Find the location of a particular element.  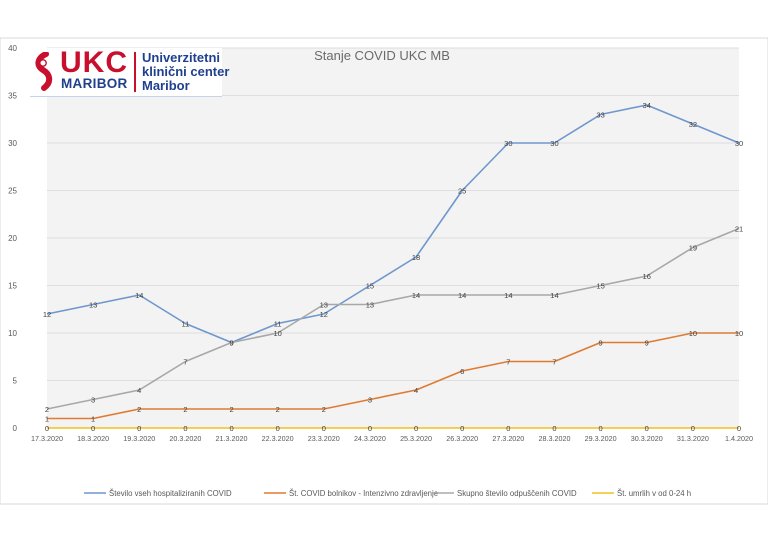

logo-line-2: klinični center is located at coordinates (186, 71).